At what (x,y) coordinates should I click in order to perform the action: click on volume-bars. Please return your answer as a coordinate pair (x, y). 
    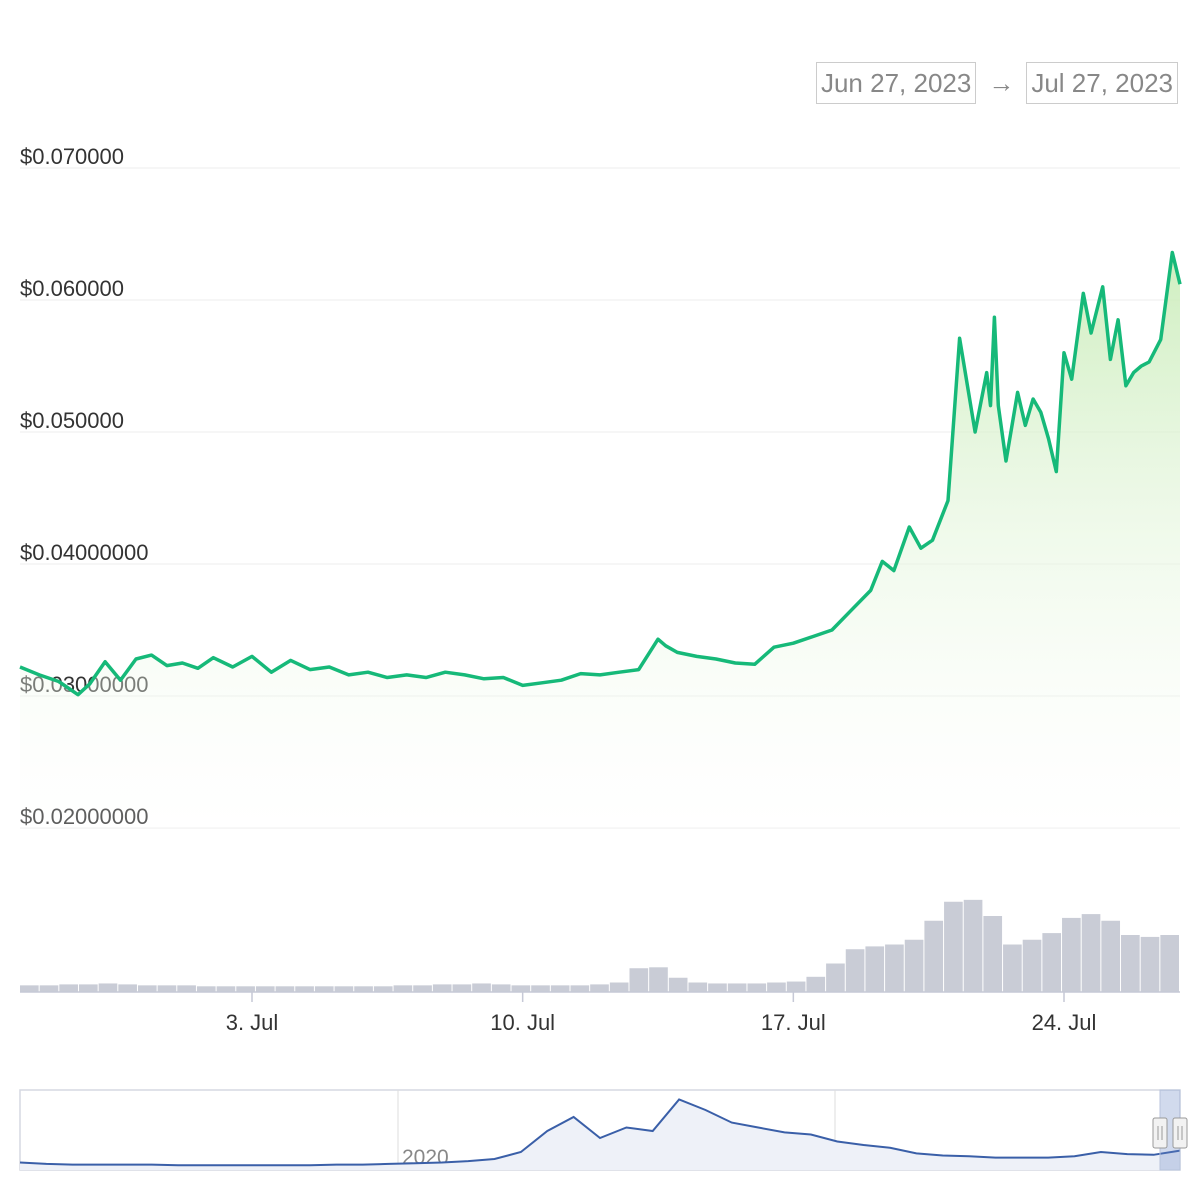
    Looking at the image, I should click on (600, 946).